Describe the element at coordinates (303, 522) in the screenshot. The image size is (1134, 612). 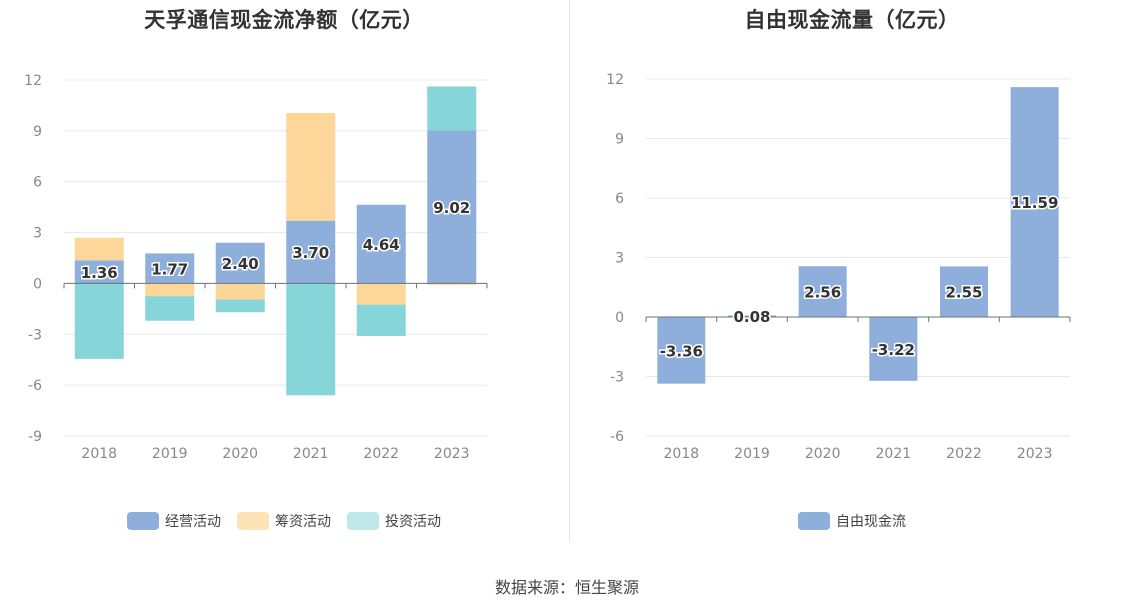
I see `legend-label: 筹资活动` at that location.